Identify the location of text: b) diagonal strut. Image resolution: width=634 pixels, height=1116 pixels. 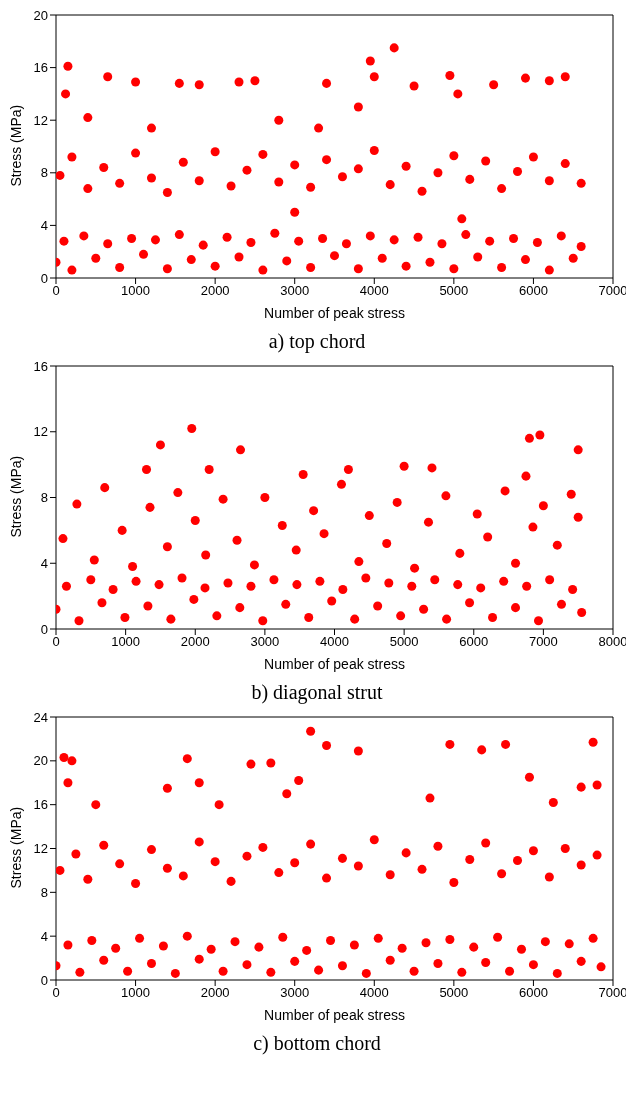
(317, 692).